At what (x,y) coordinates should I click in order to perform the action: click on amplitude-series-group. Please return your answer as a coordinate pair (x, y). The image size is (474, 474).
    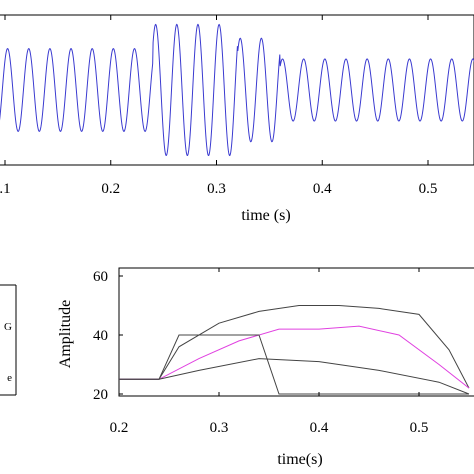
    Looking at the image, I should click on (294, 350).